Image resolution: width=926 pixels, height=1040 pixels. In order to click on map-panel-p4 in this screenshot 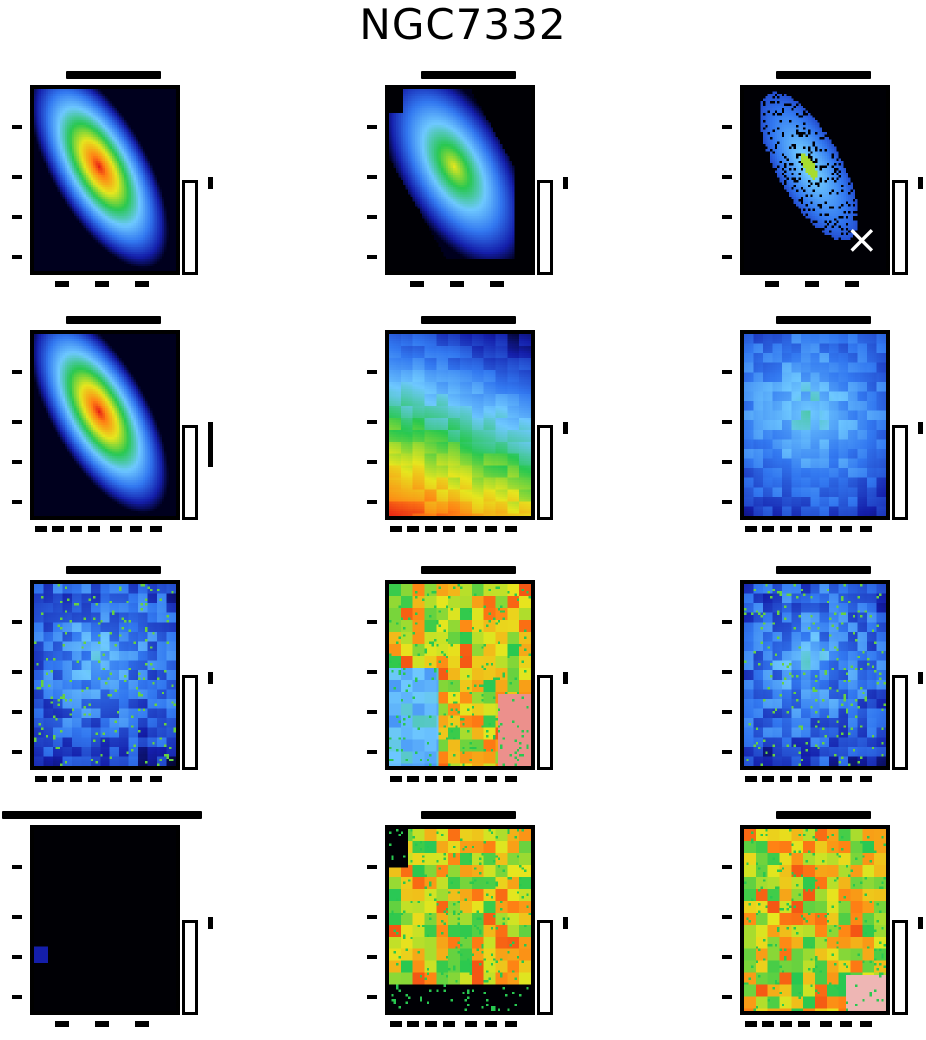, I will do `click(112, 430)`.